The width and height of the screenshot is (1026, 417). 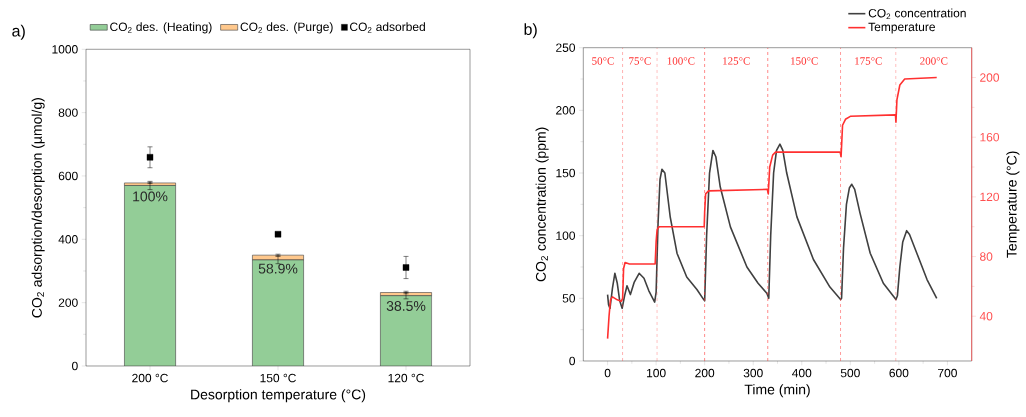 What do you see at coordinates (68, 112) in the screenshot?
I see `y-tick-label: 800` at bounding box center [68, 112].